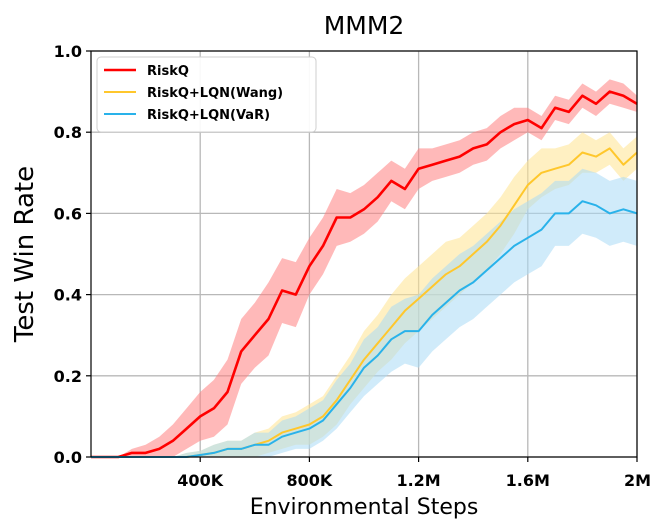 The height and width of the screenshot is (530, 665). I want to click on legend: RiskQ RiskQ+LQN(Wang) RiskQ+LQN(VaR), so click(206, 94).